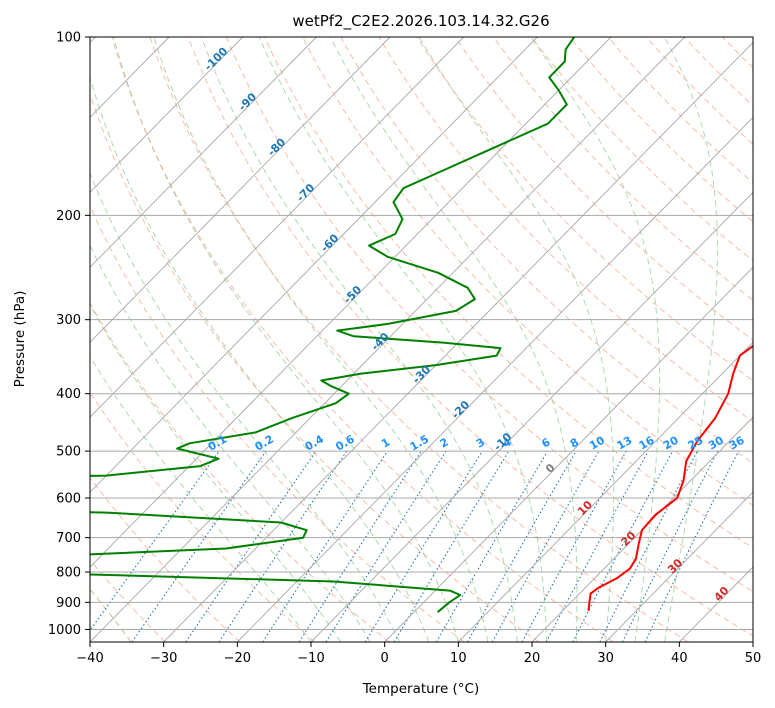  What do you see at coordinates (68, 320) in the screenshot?
I see `y-tick-label: 300` at bounding box center [68, 320].